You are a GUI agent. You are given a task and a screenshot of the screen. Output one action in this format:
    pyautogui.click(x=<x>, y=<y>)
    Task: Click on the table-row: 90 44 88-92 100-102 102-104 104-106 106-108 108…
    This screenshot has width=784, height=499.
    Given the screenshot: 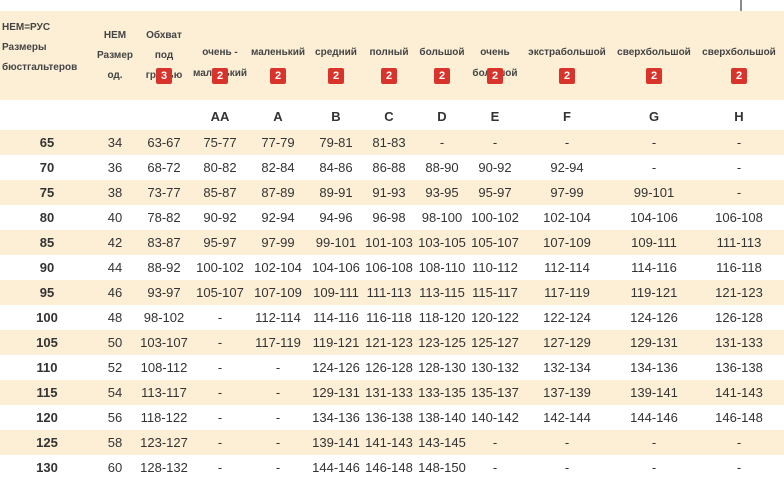 What is the action you would take?
    pyautogui.click(x=392, y=267)
    